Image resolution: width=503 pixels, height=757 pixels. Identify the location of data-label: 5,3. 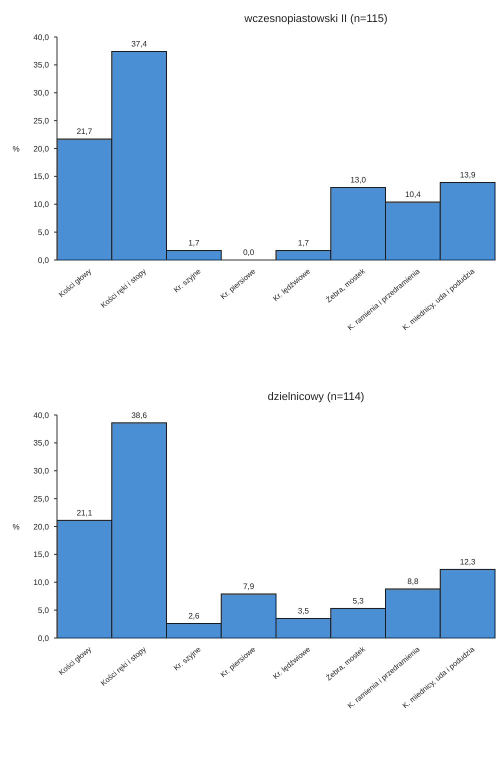
(358, 601).